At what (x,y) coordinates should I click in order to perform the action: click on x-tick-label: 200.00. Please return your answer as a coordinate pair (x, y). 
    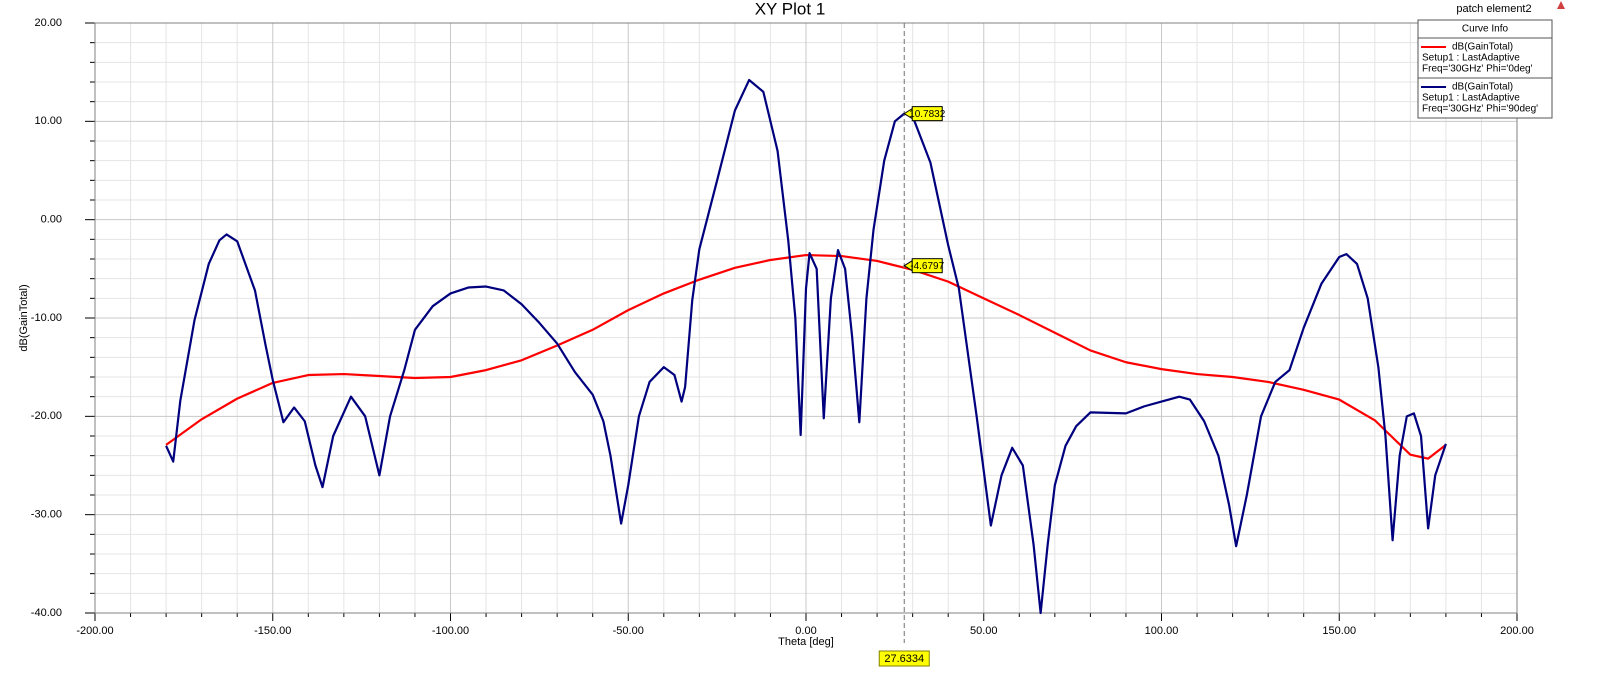
    Looking at the image, I should click on (1517, 631).